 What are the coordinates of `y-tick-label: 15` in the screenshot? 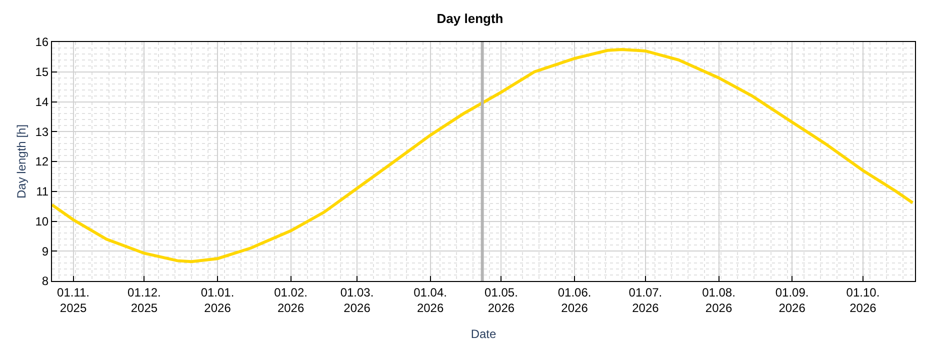 It's located at (42, 72).